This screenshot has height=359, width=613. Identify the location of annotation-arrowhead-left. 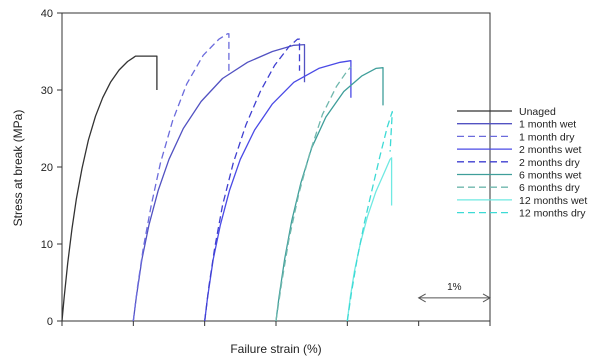
(421, 298).